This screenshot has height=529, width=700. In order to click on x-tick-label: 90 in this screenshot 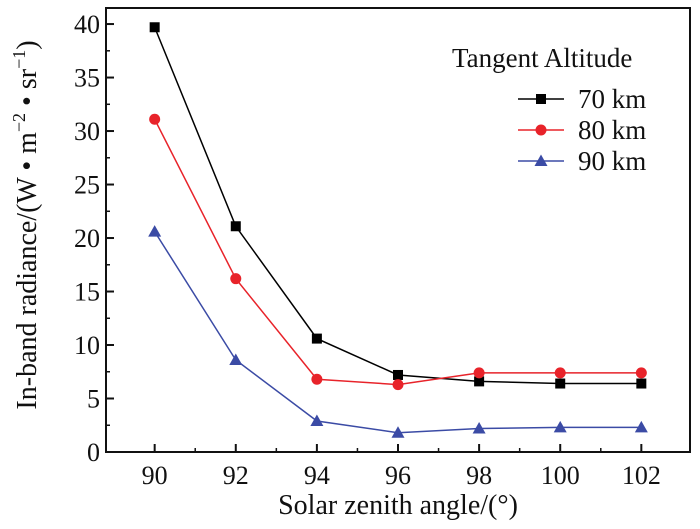, I will do `click(155, 475)`.